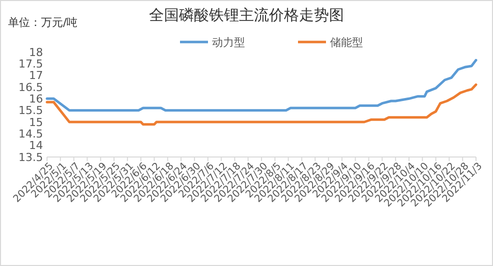  I want to click on y-tick-label: 17, so click(36, 75).